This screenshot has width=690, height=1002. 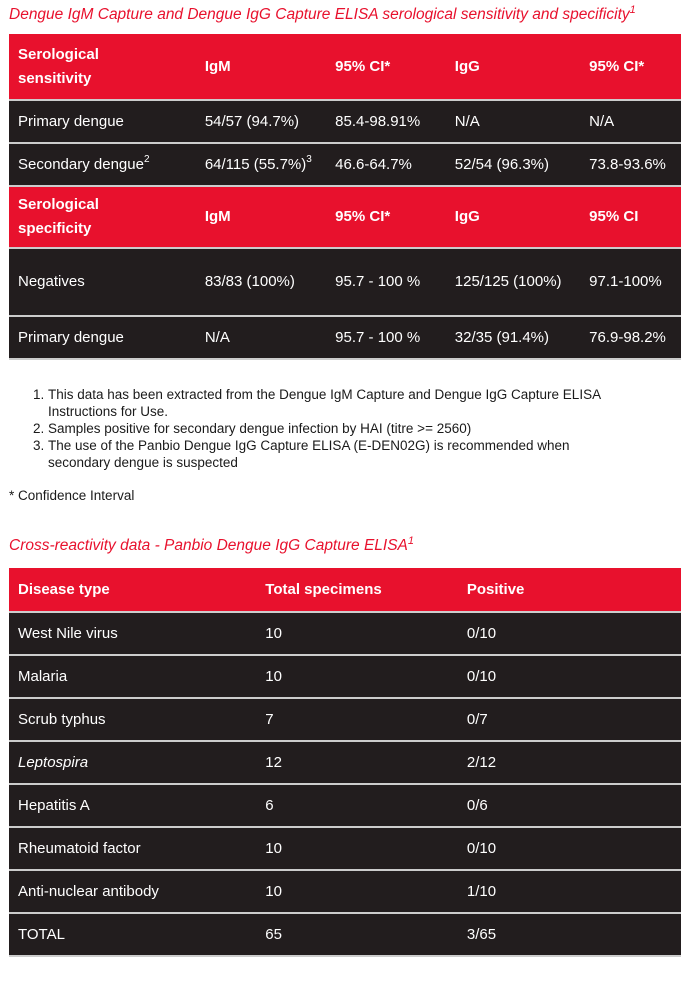 What do you see at coordinates (569, 805) in the screenshot?
I see `positive-cell: 0/6` at bounding box center [569, 805].